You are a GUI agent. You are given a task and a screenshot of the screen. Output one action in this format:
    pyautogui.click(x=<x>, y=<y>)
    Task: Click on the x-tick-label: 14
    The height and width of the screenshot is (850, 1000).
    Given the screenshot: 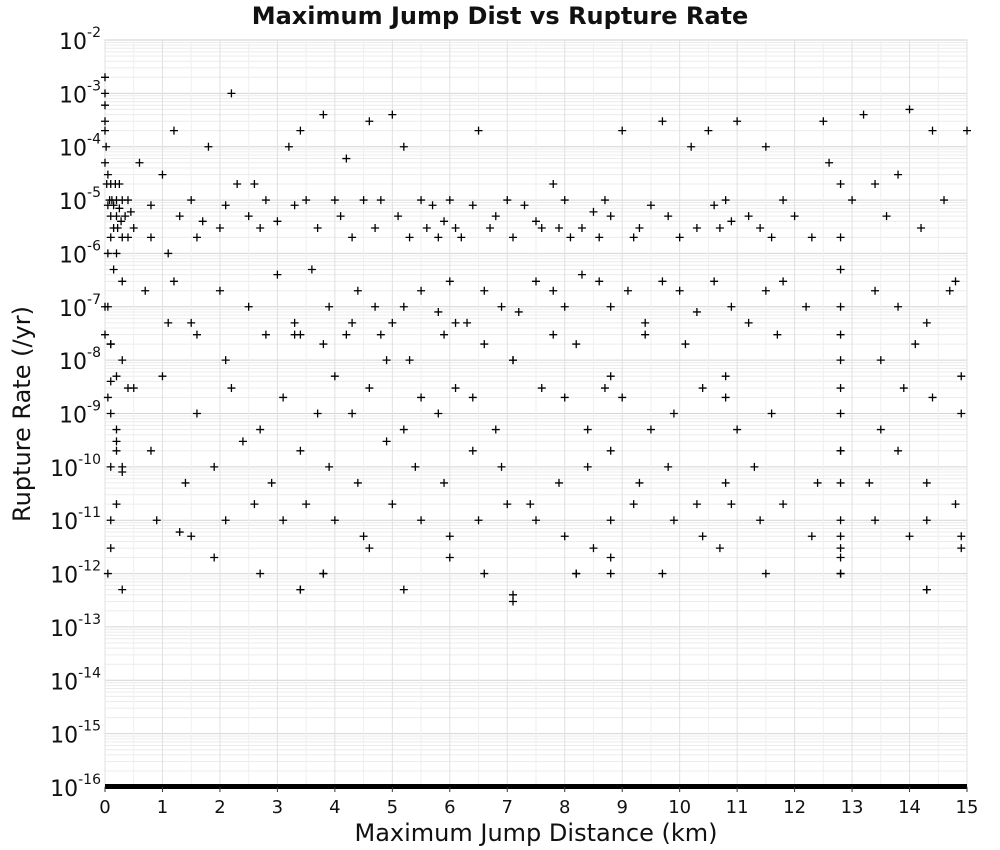 What is the action you would take?
    pyautogui.click(x=909, y=807)
    